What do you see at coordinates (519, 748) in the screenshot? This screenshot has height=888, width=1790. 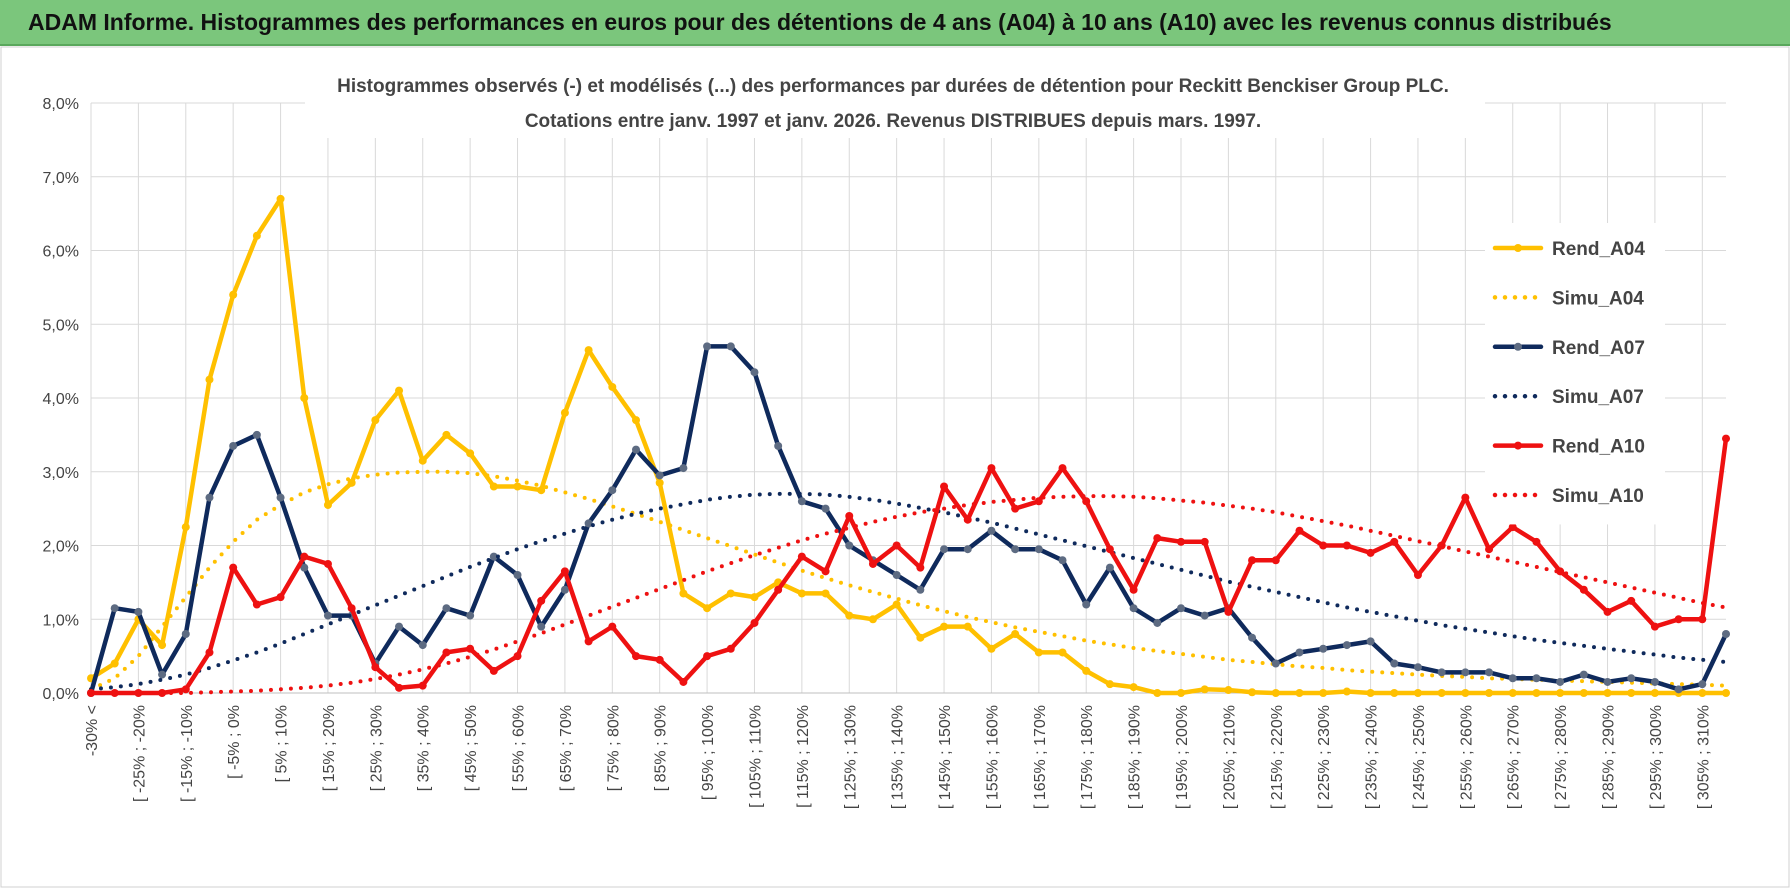 I see `x-tick-label: [ 55% ; 60%` at bounding box center [519, 748].